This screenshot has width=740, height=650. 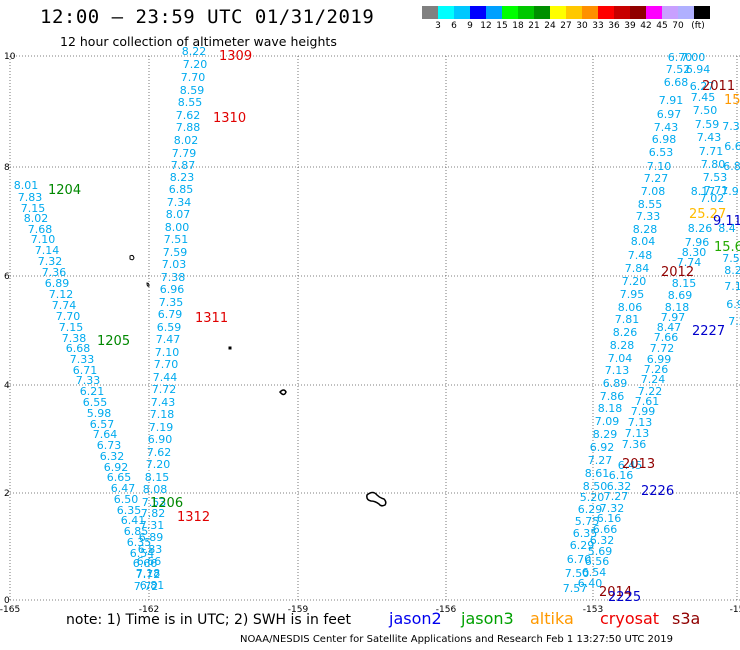 I want to click on wave-height-value: 7.95, so click(x=632, y=294).